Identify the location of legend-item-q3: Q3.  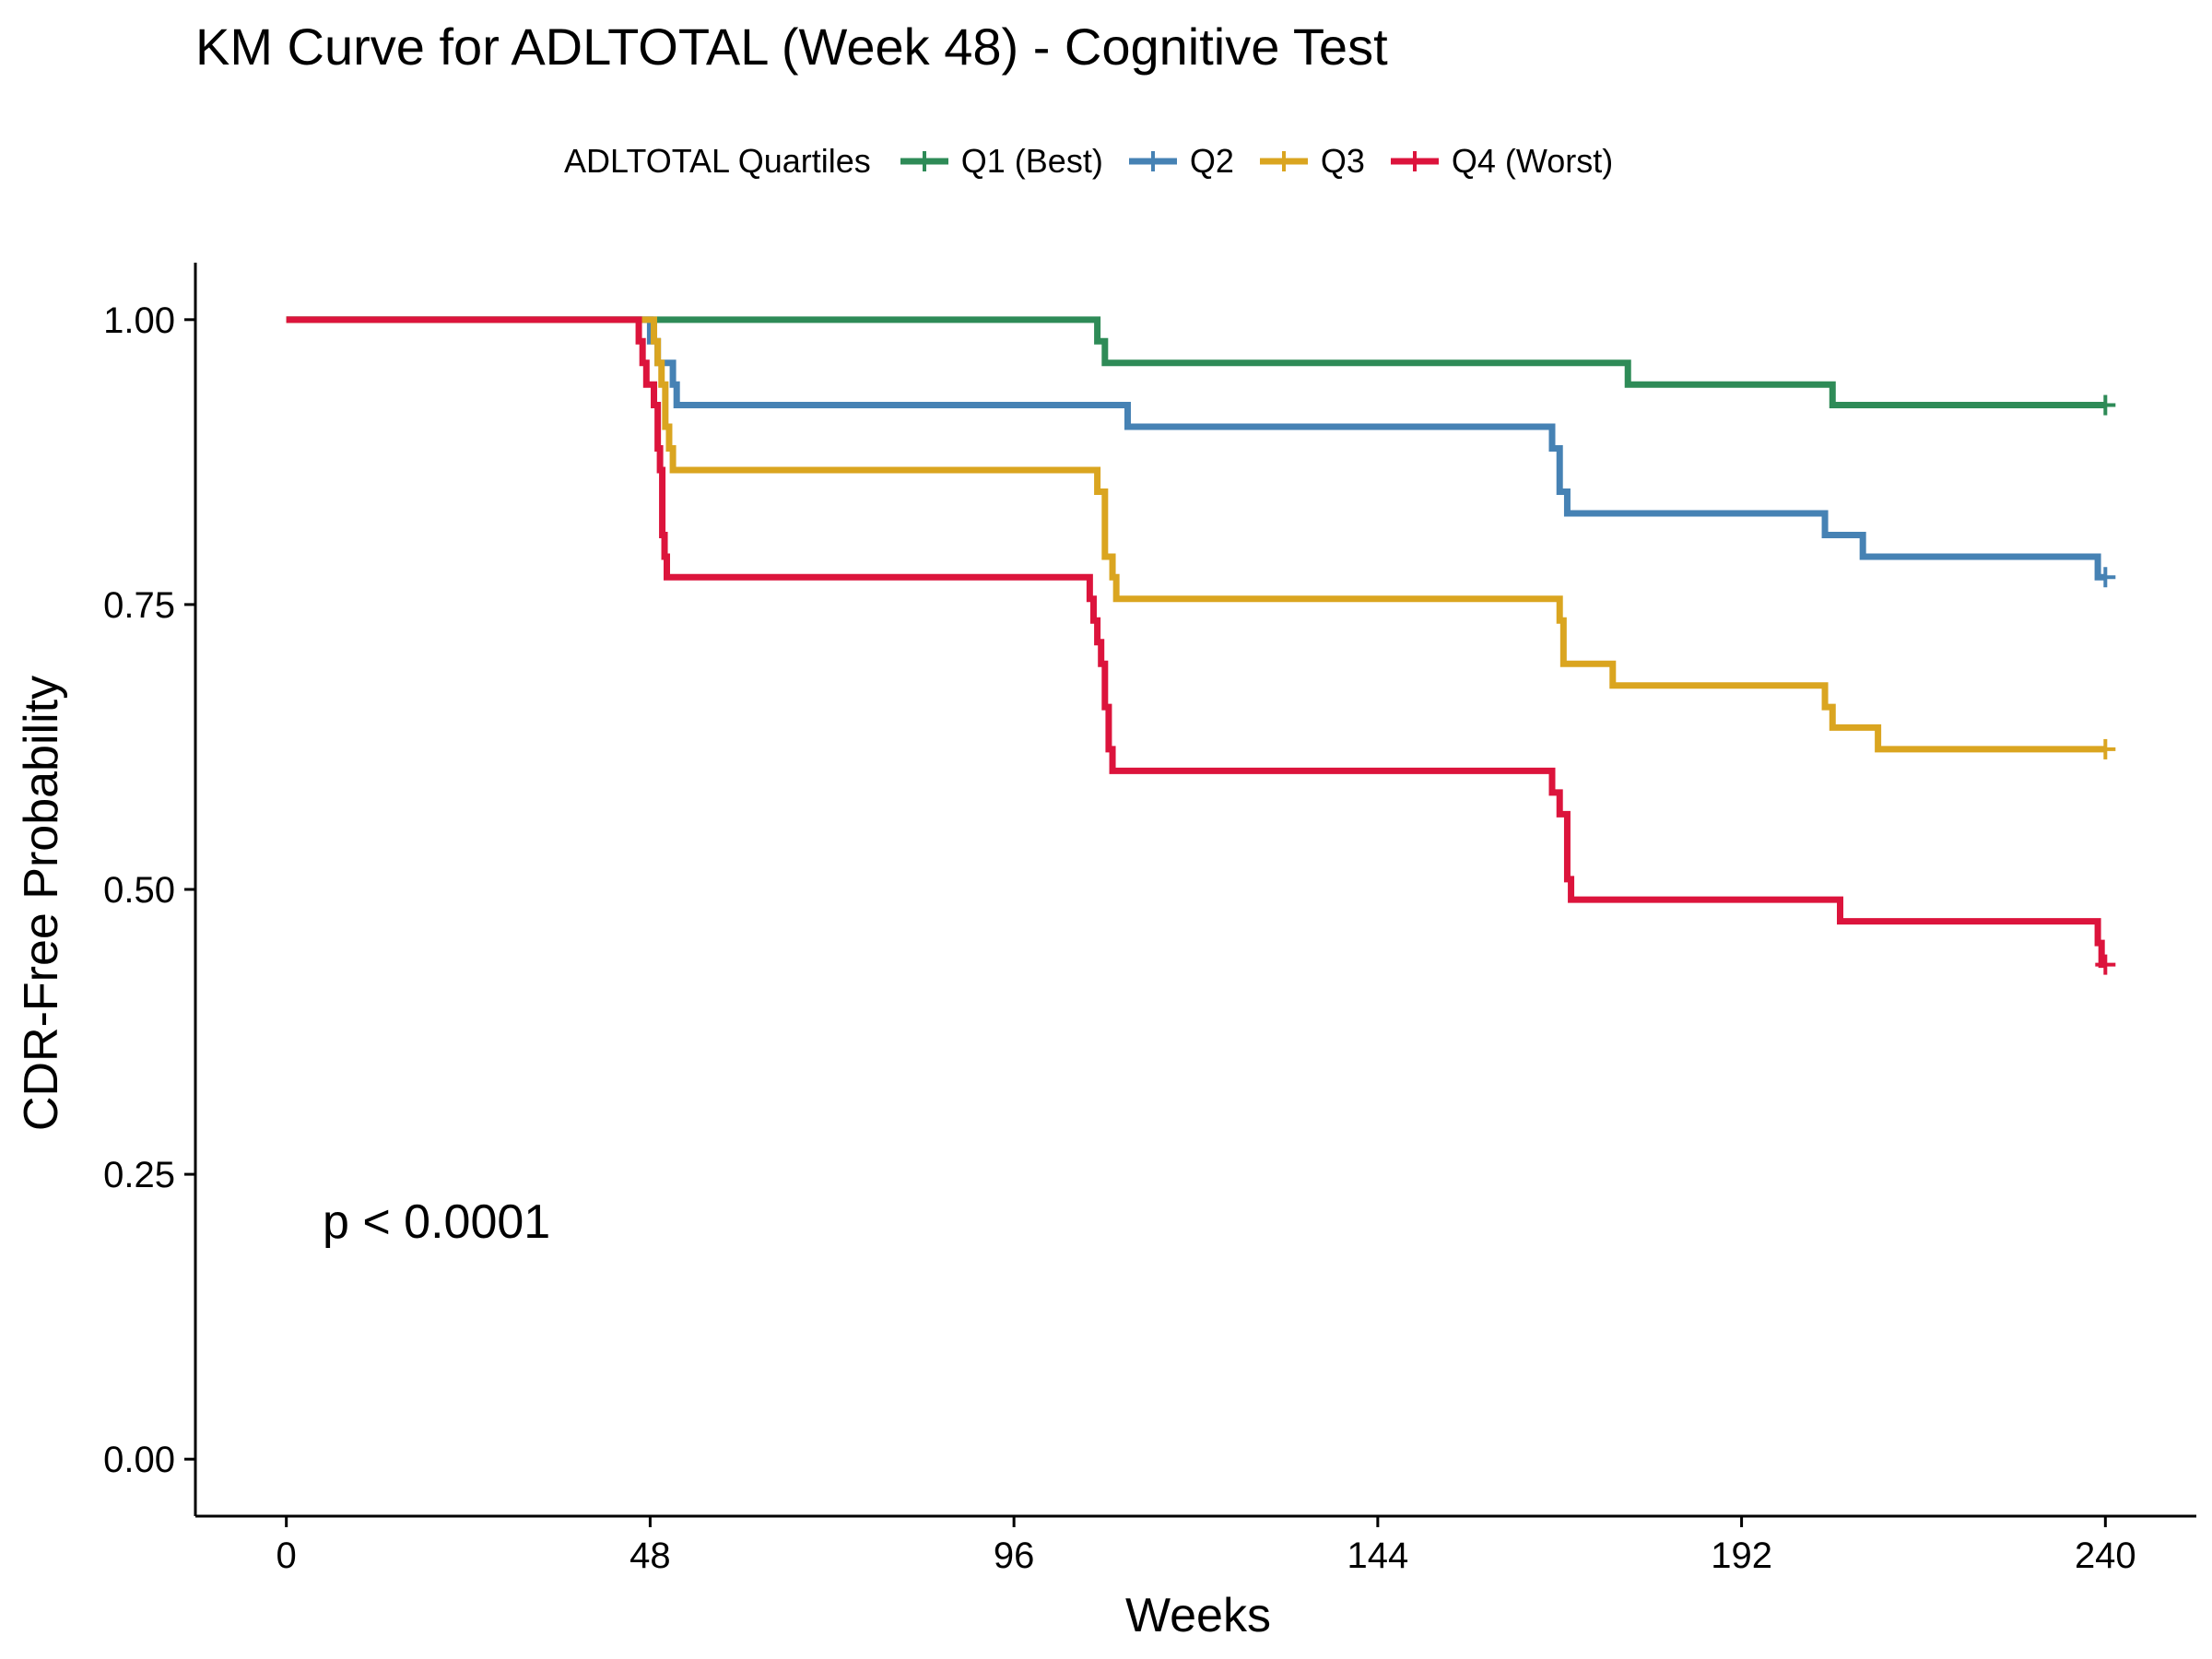
(1311, 161).